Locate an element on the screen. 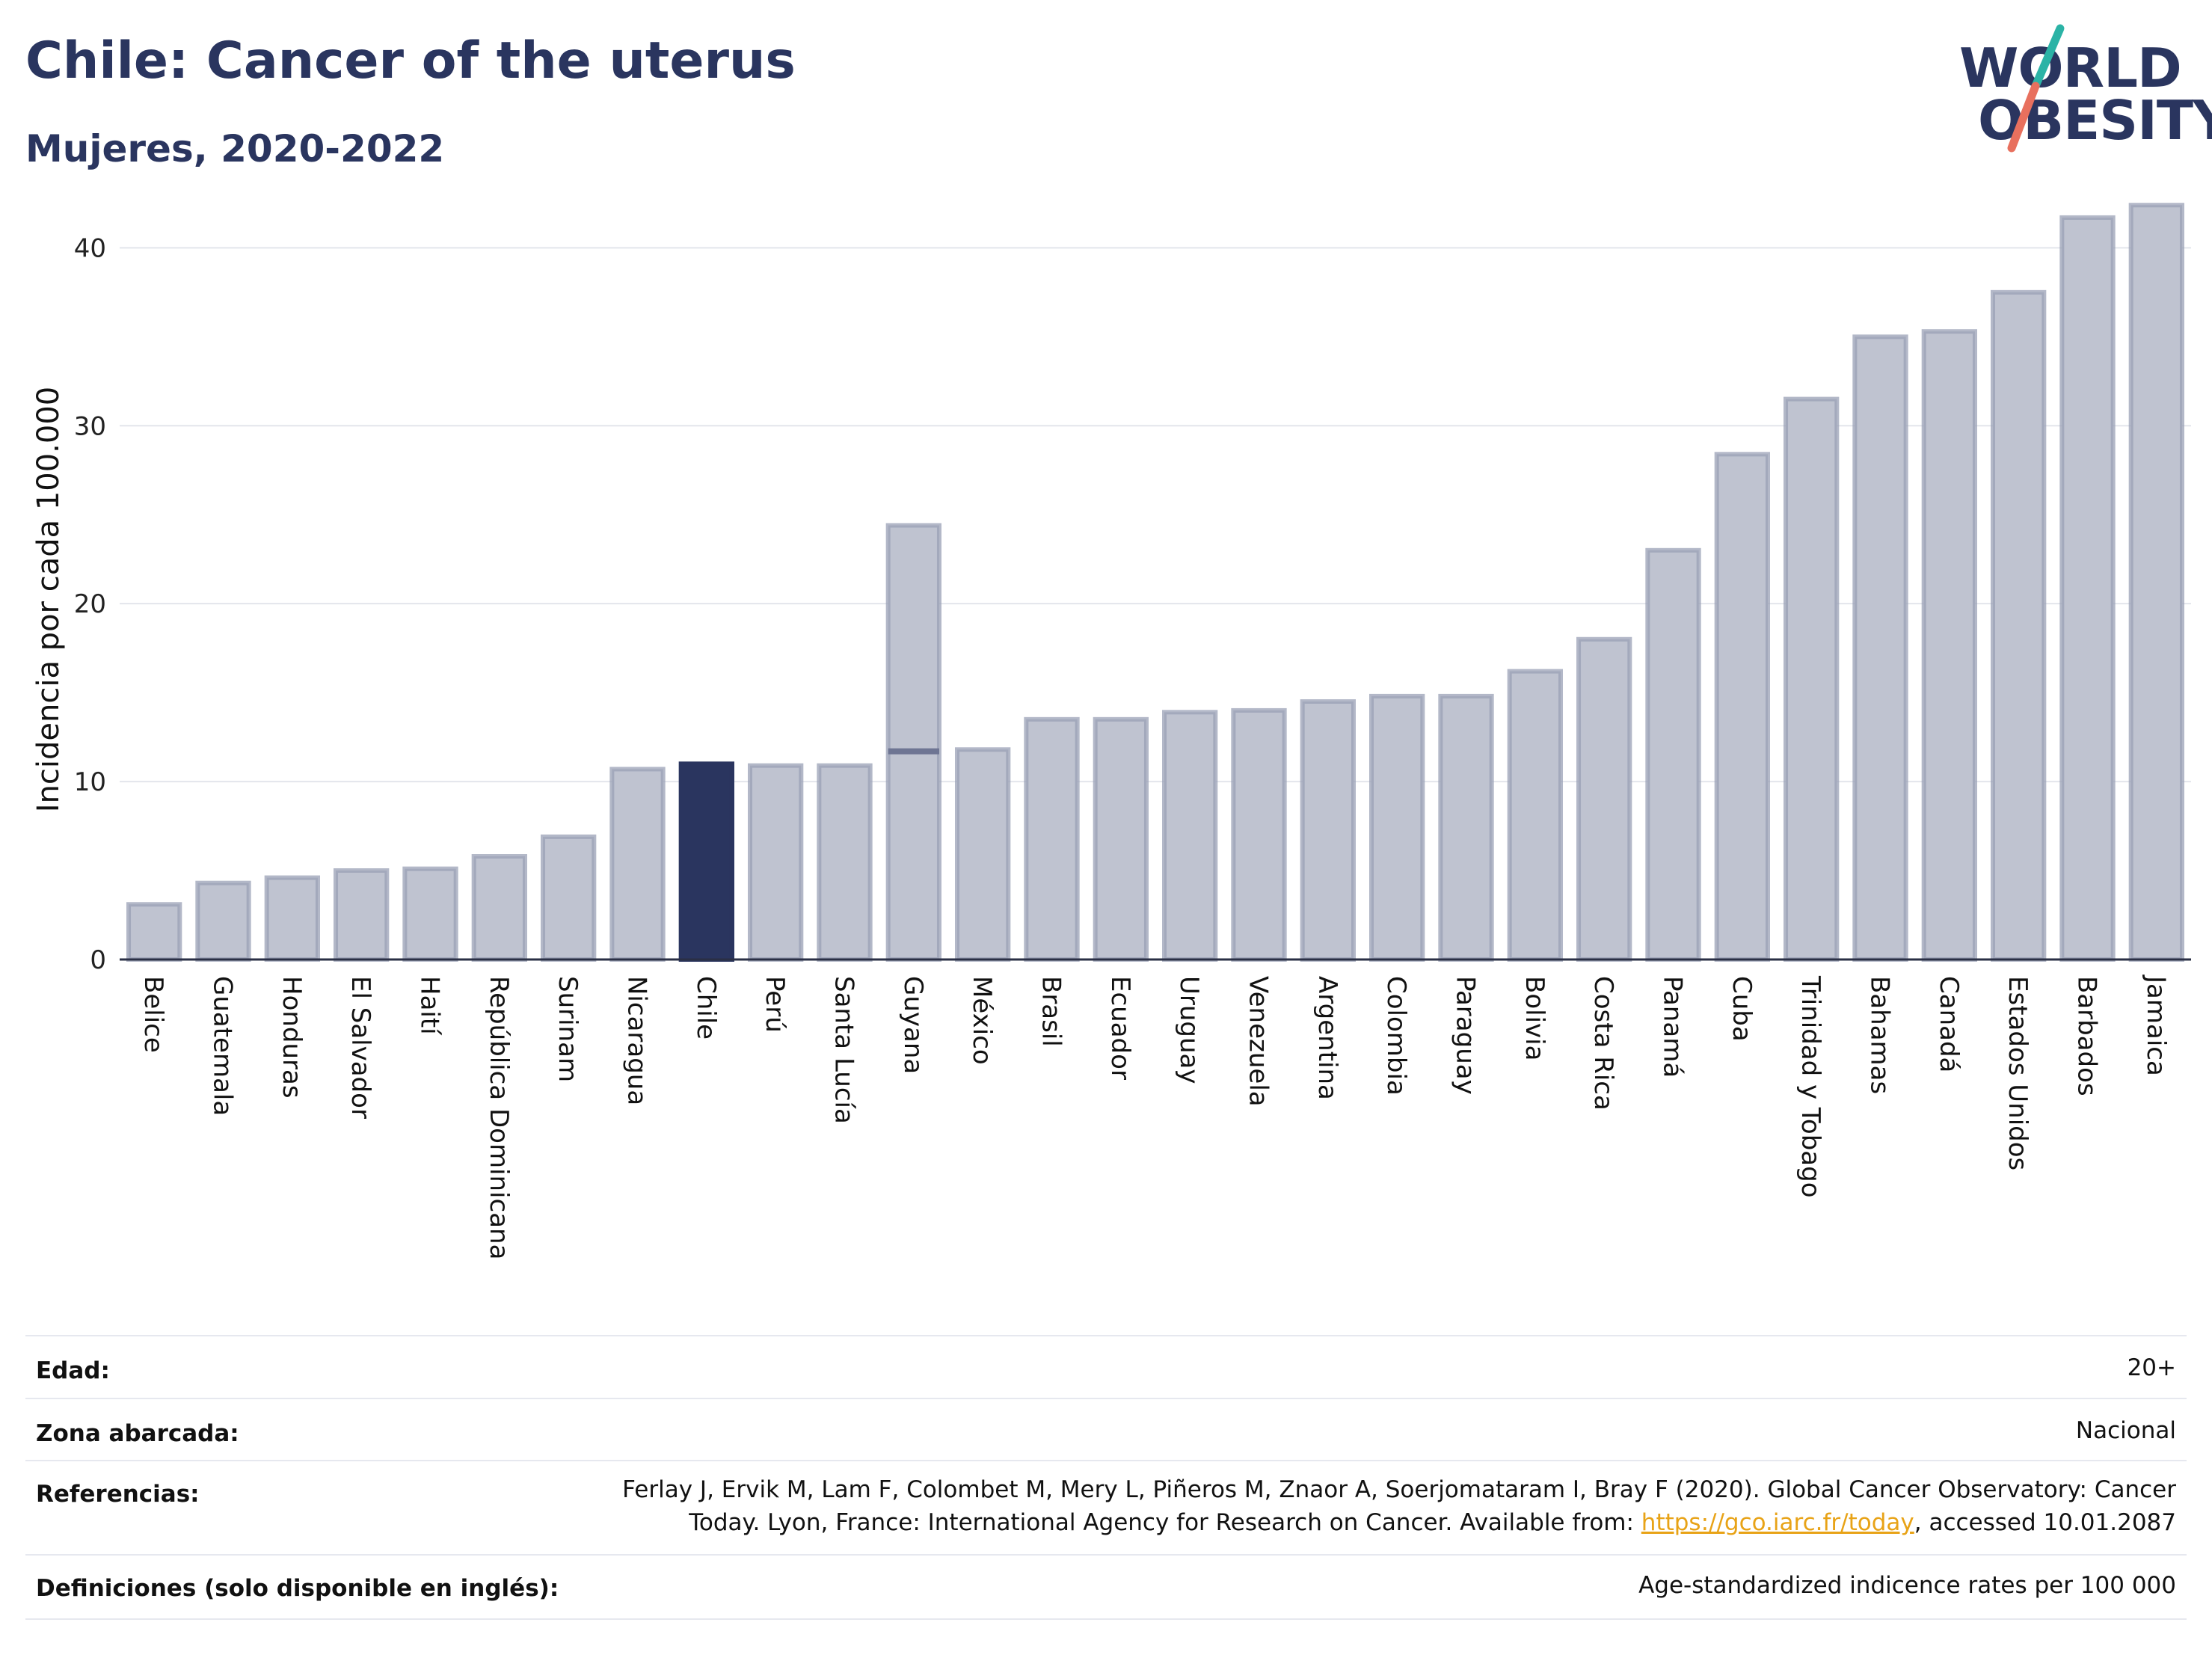 This screenshot has height=1655, width=2212. meta-key-age: Edad: is located at coordinates (73, 1370).